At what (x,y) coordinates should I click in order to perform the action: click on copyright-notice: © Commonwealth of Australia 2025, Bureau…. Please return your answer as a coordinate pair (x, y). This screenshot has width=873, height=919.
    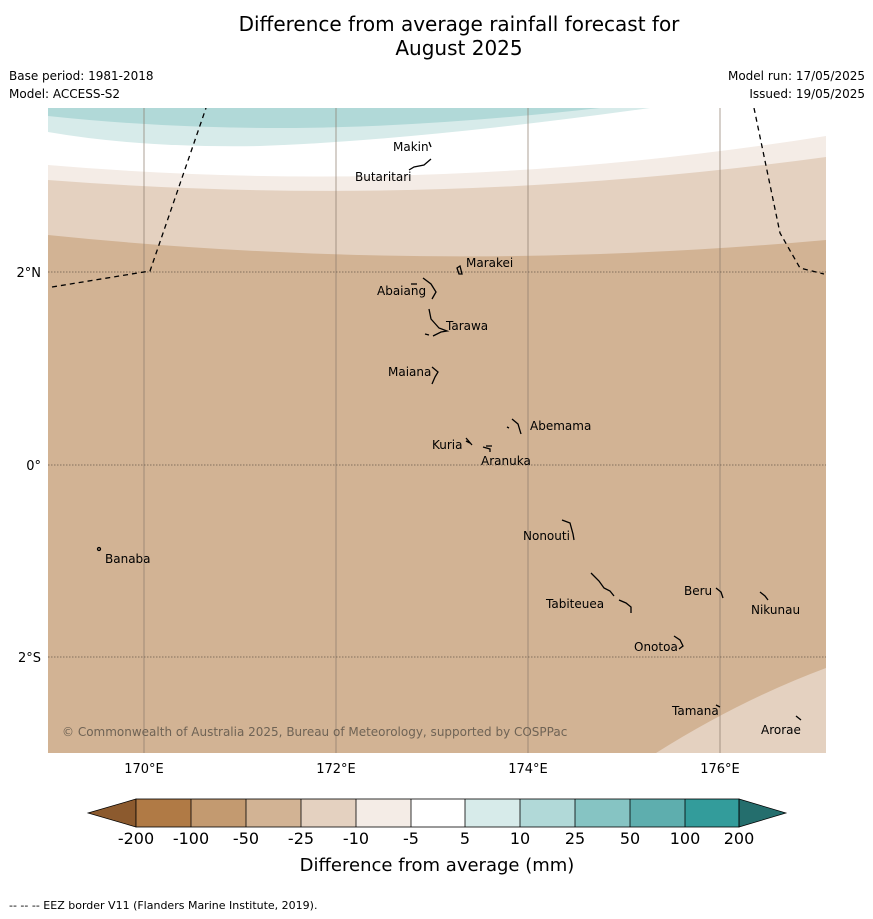
    Looking at the image, I should click on (314, 732).